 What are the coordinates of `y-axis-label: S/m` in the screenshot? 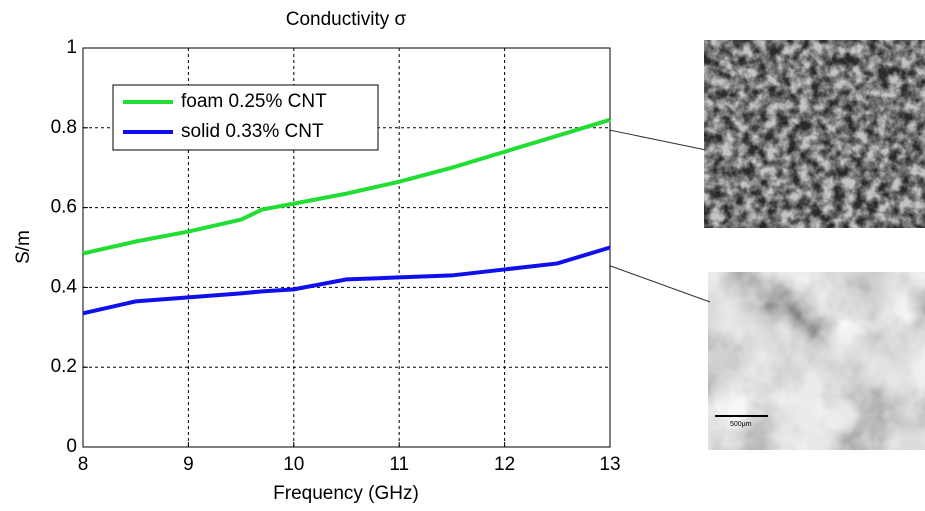 It's located at (23, 247).